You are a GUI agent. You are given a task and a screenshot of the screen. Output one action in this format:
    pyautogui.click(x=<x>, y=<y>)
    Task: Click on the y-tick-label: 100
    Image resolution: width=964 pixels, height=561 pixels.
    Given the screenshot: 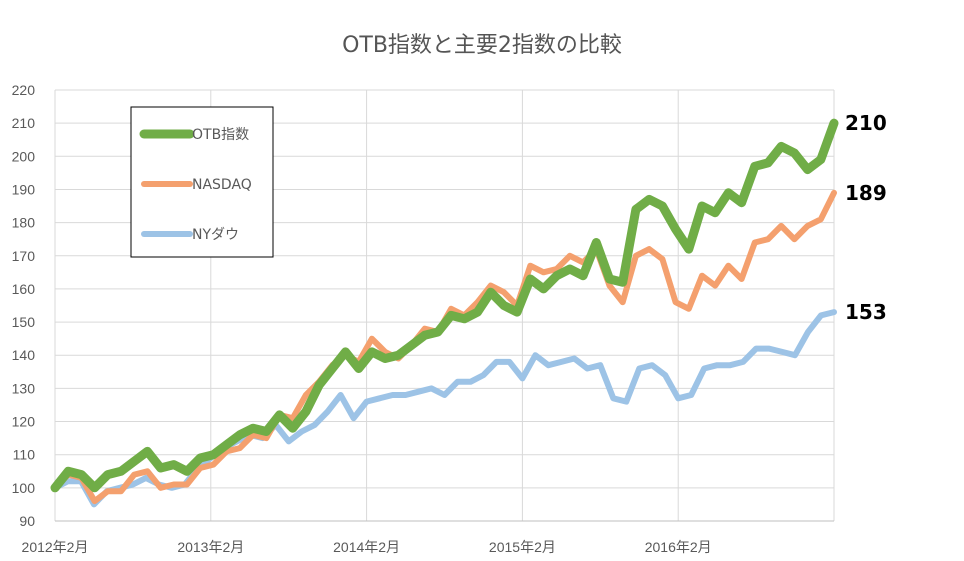 What is the action you would take?
    pyautogui.click(x=24, y=488)
    